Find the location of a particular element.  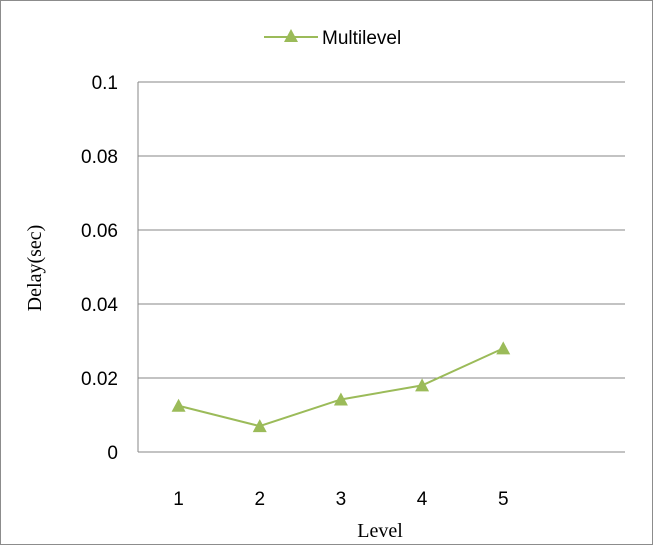

y-tick-labels: 0 0.02 0.04 0.06 0.08 0.1 is located at coordinates (99, 268).